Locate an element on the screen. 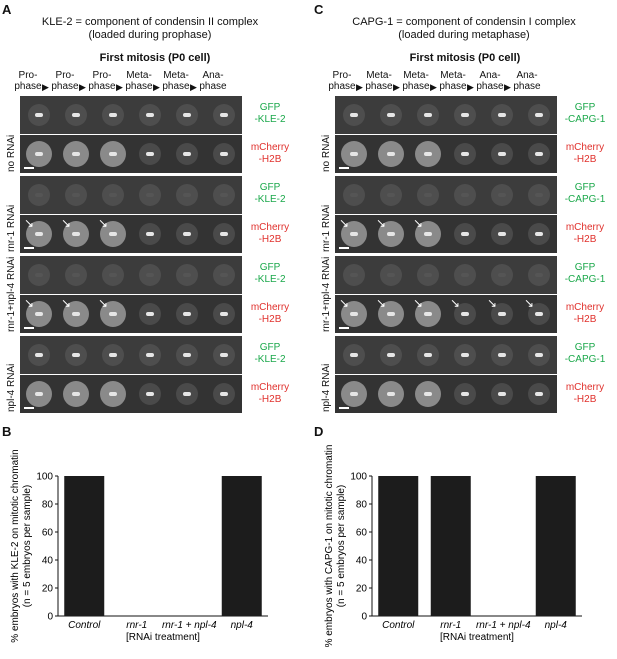  x-category-label: rnr-1 + npl-4 is located at coordinates (189, 625).